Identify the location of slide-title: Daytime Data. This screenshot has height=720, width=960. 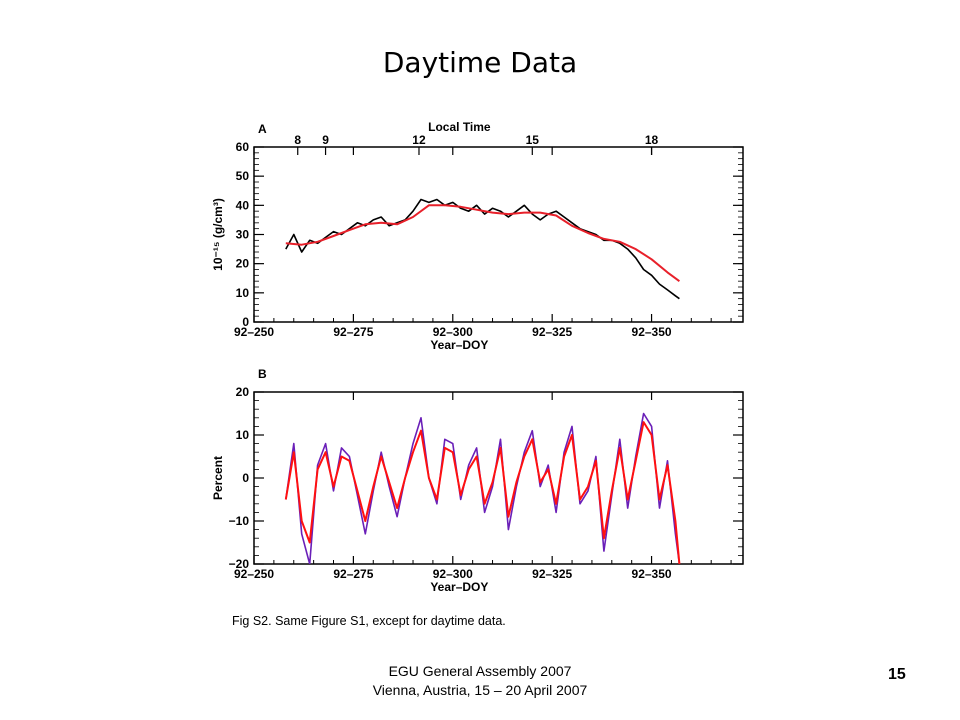
(480, 62).